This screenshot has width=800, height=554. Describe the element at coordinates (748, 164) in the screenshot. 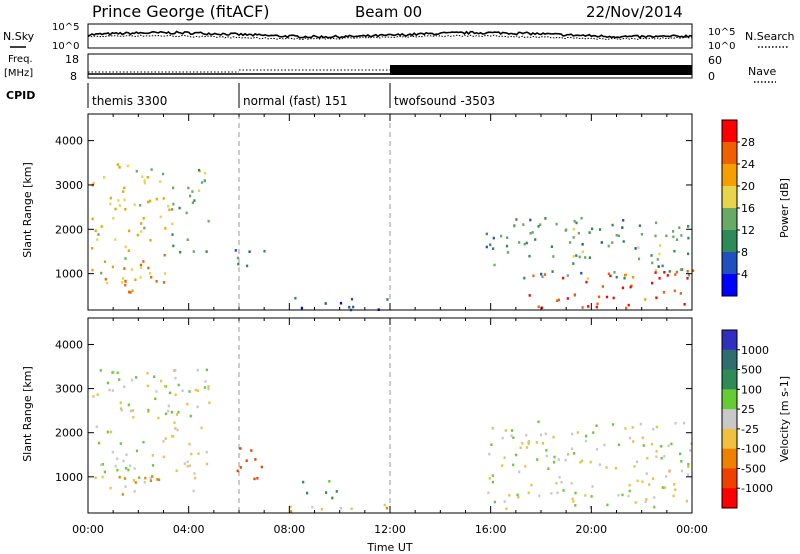

I see `power-colorbar-tick-label: 24` at that location.